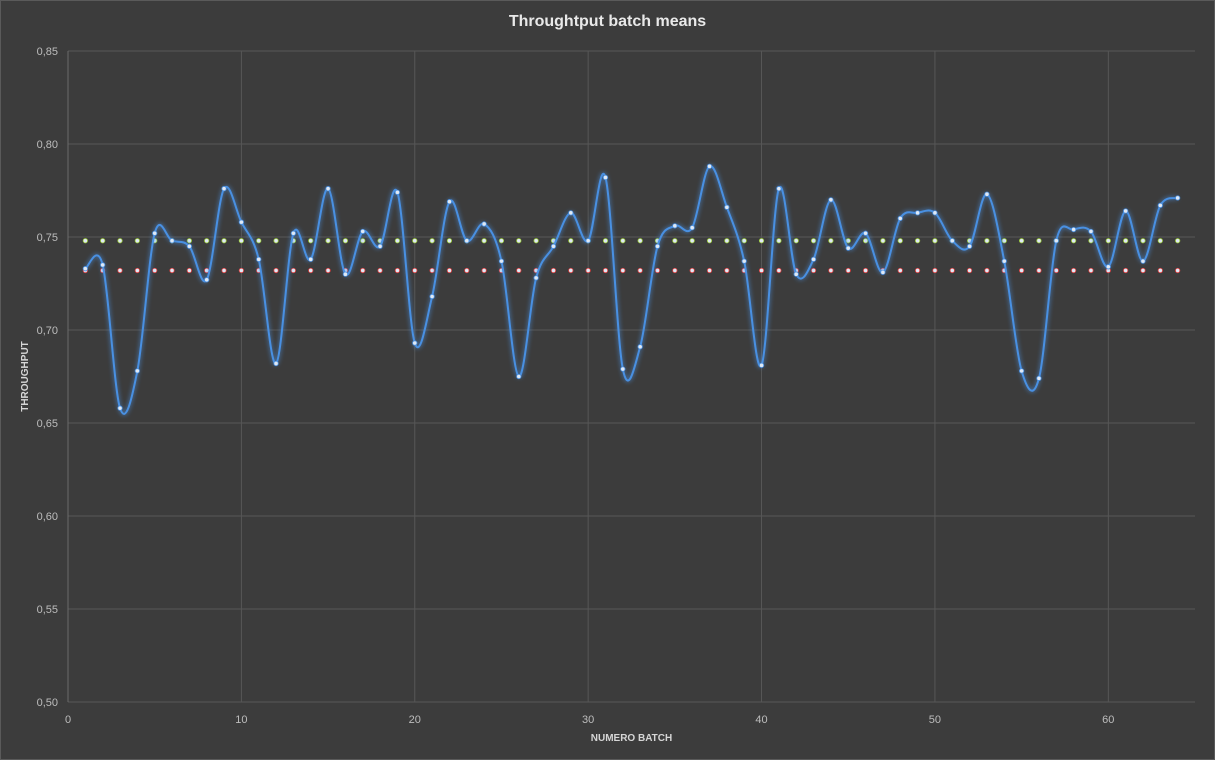  I want to click on x-tick-label: 50, so click(935, 720).